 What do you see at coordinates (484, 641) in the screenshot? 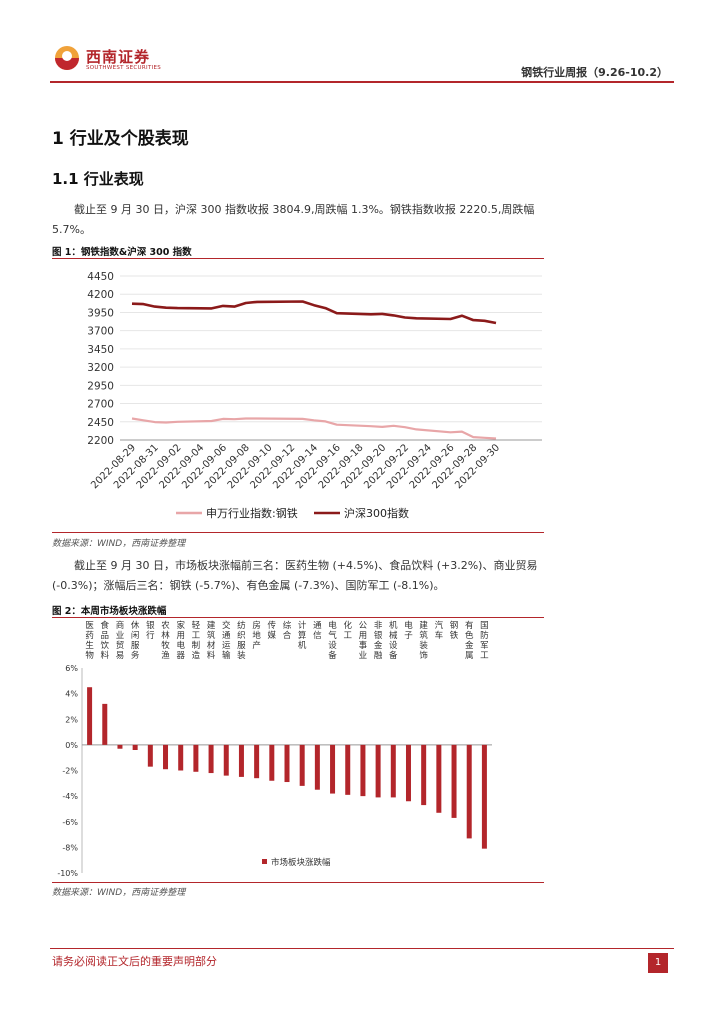
I see `chart2-category-label: 国防军工` at bounding box center [484, 641].